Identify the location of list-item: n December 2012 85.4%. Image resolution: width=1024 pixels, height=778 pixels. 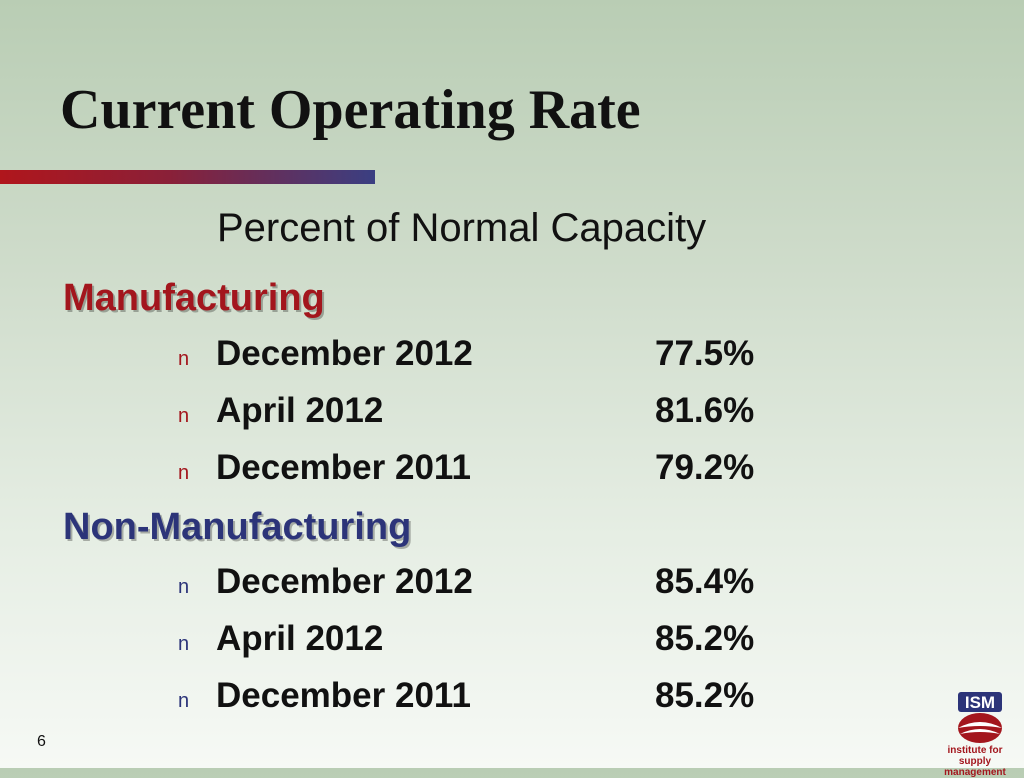
(450, 585).